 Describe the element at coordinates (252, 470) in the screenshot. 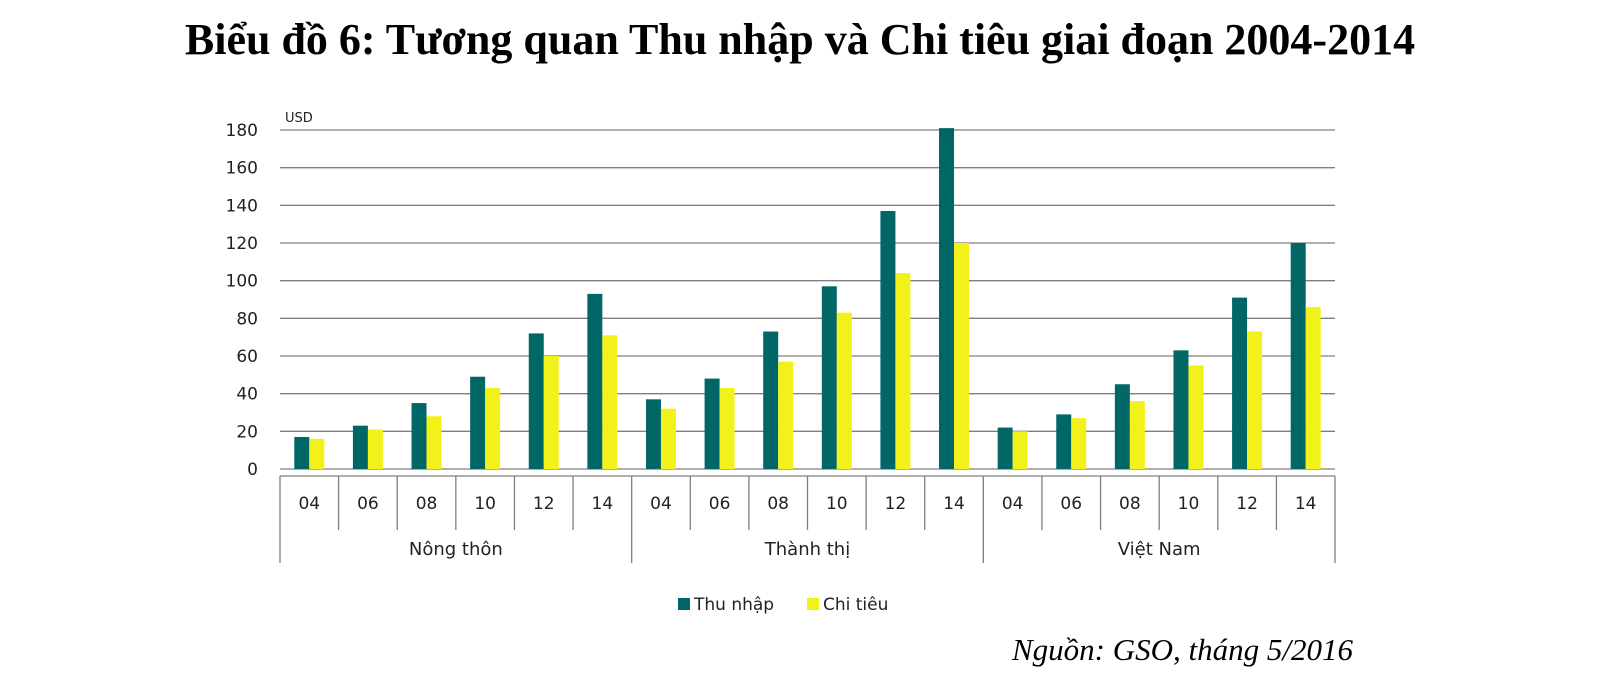

I see `y-tick-label: 0` at that location.